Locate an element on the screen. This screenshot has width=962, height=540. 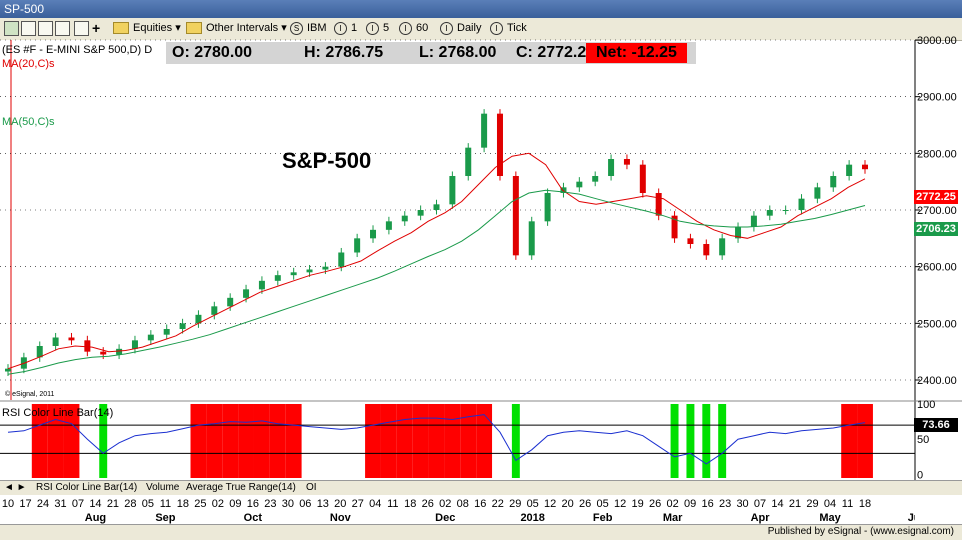
interval-1-label: 1 is located at coordinates (354, 28).